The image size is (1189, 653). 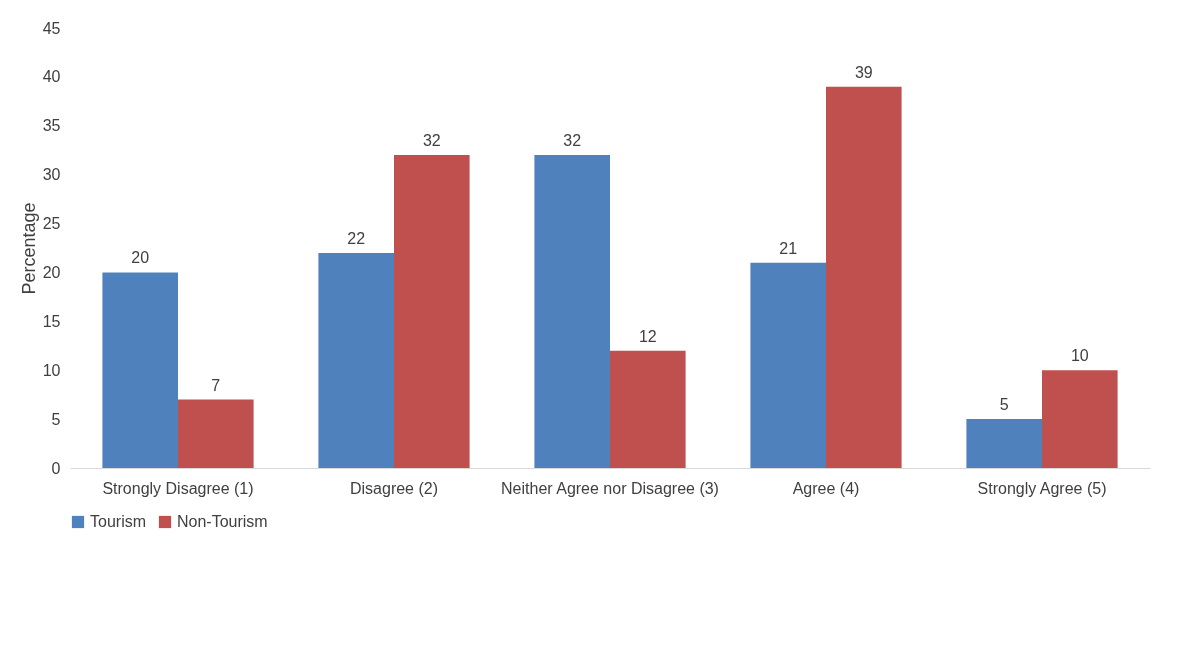 What do you see at coordinates (28, 248) in the screenshot?
I see `y-axis-title: Percentage` at bounding box center [28, 248].